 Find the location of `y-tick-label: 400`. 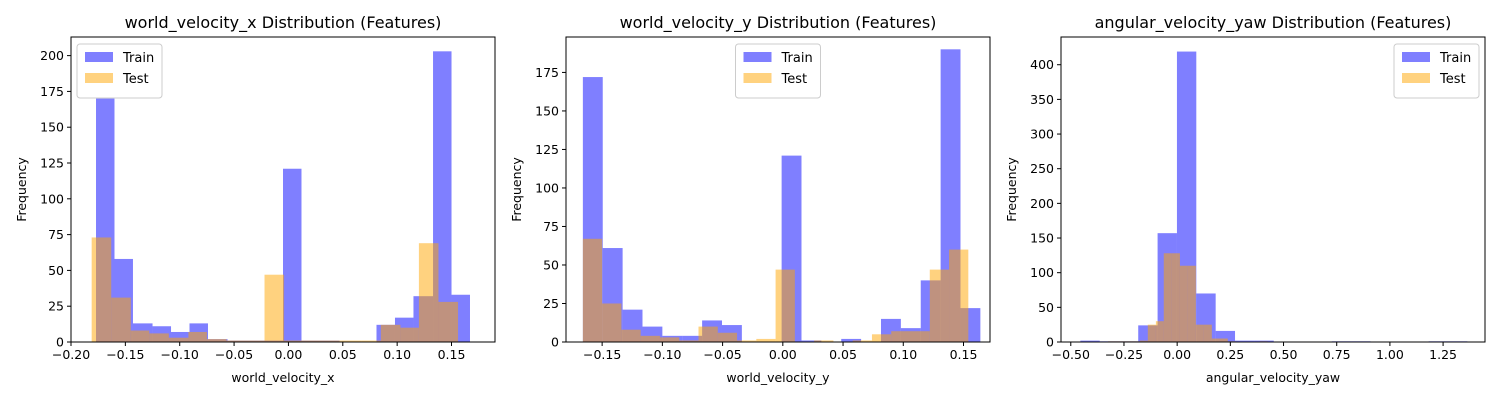

y-tick-label: 400 is located at coordinates (1042, 64).